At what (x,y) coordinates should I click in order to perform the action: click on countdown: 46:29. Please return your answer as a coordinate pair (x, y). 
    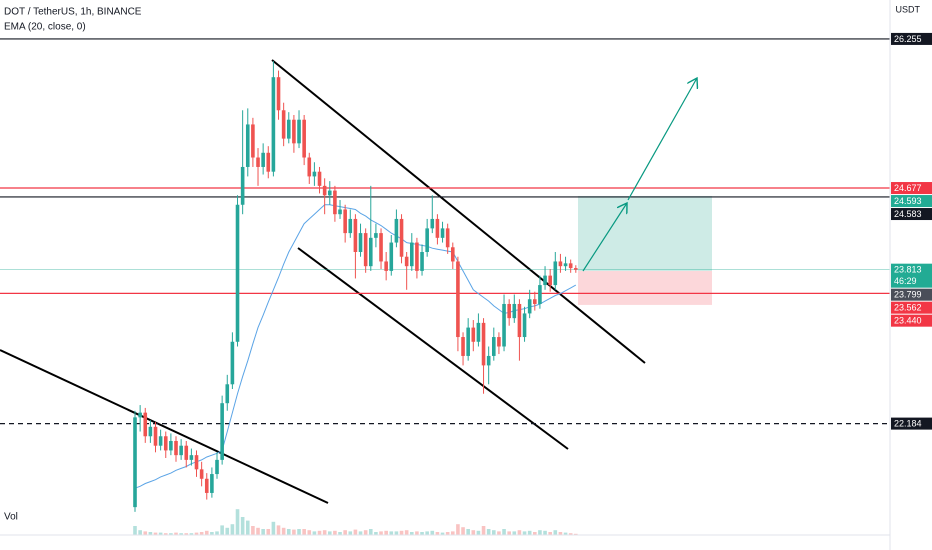
    Looking at the image, I should click on (905, 281).